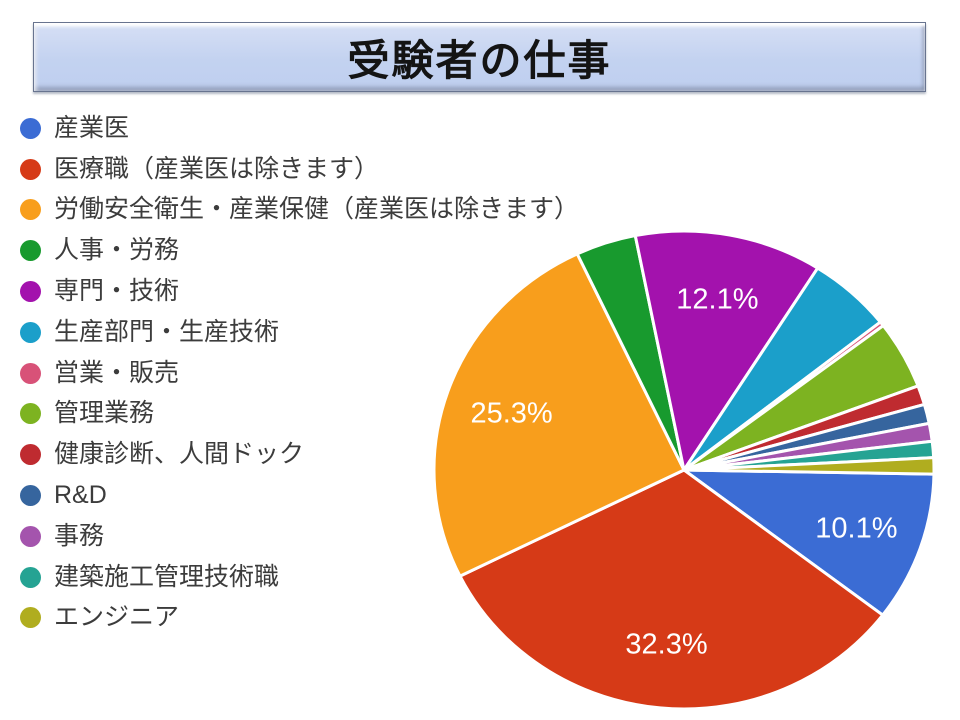 The height and width of the screenshot is (720, 960). I want to click on legend-item: 事務, so click(299, 536).